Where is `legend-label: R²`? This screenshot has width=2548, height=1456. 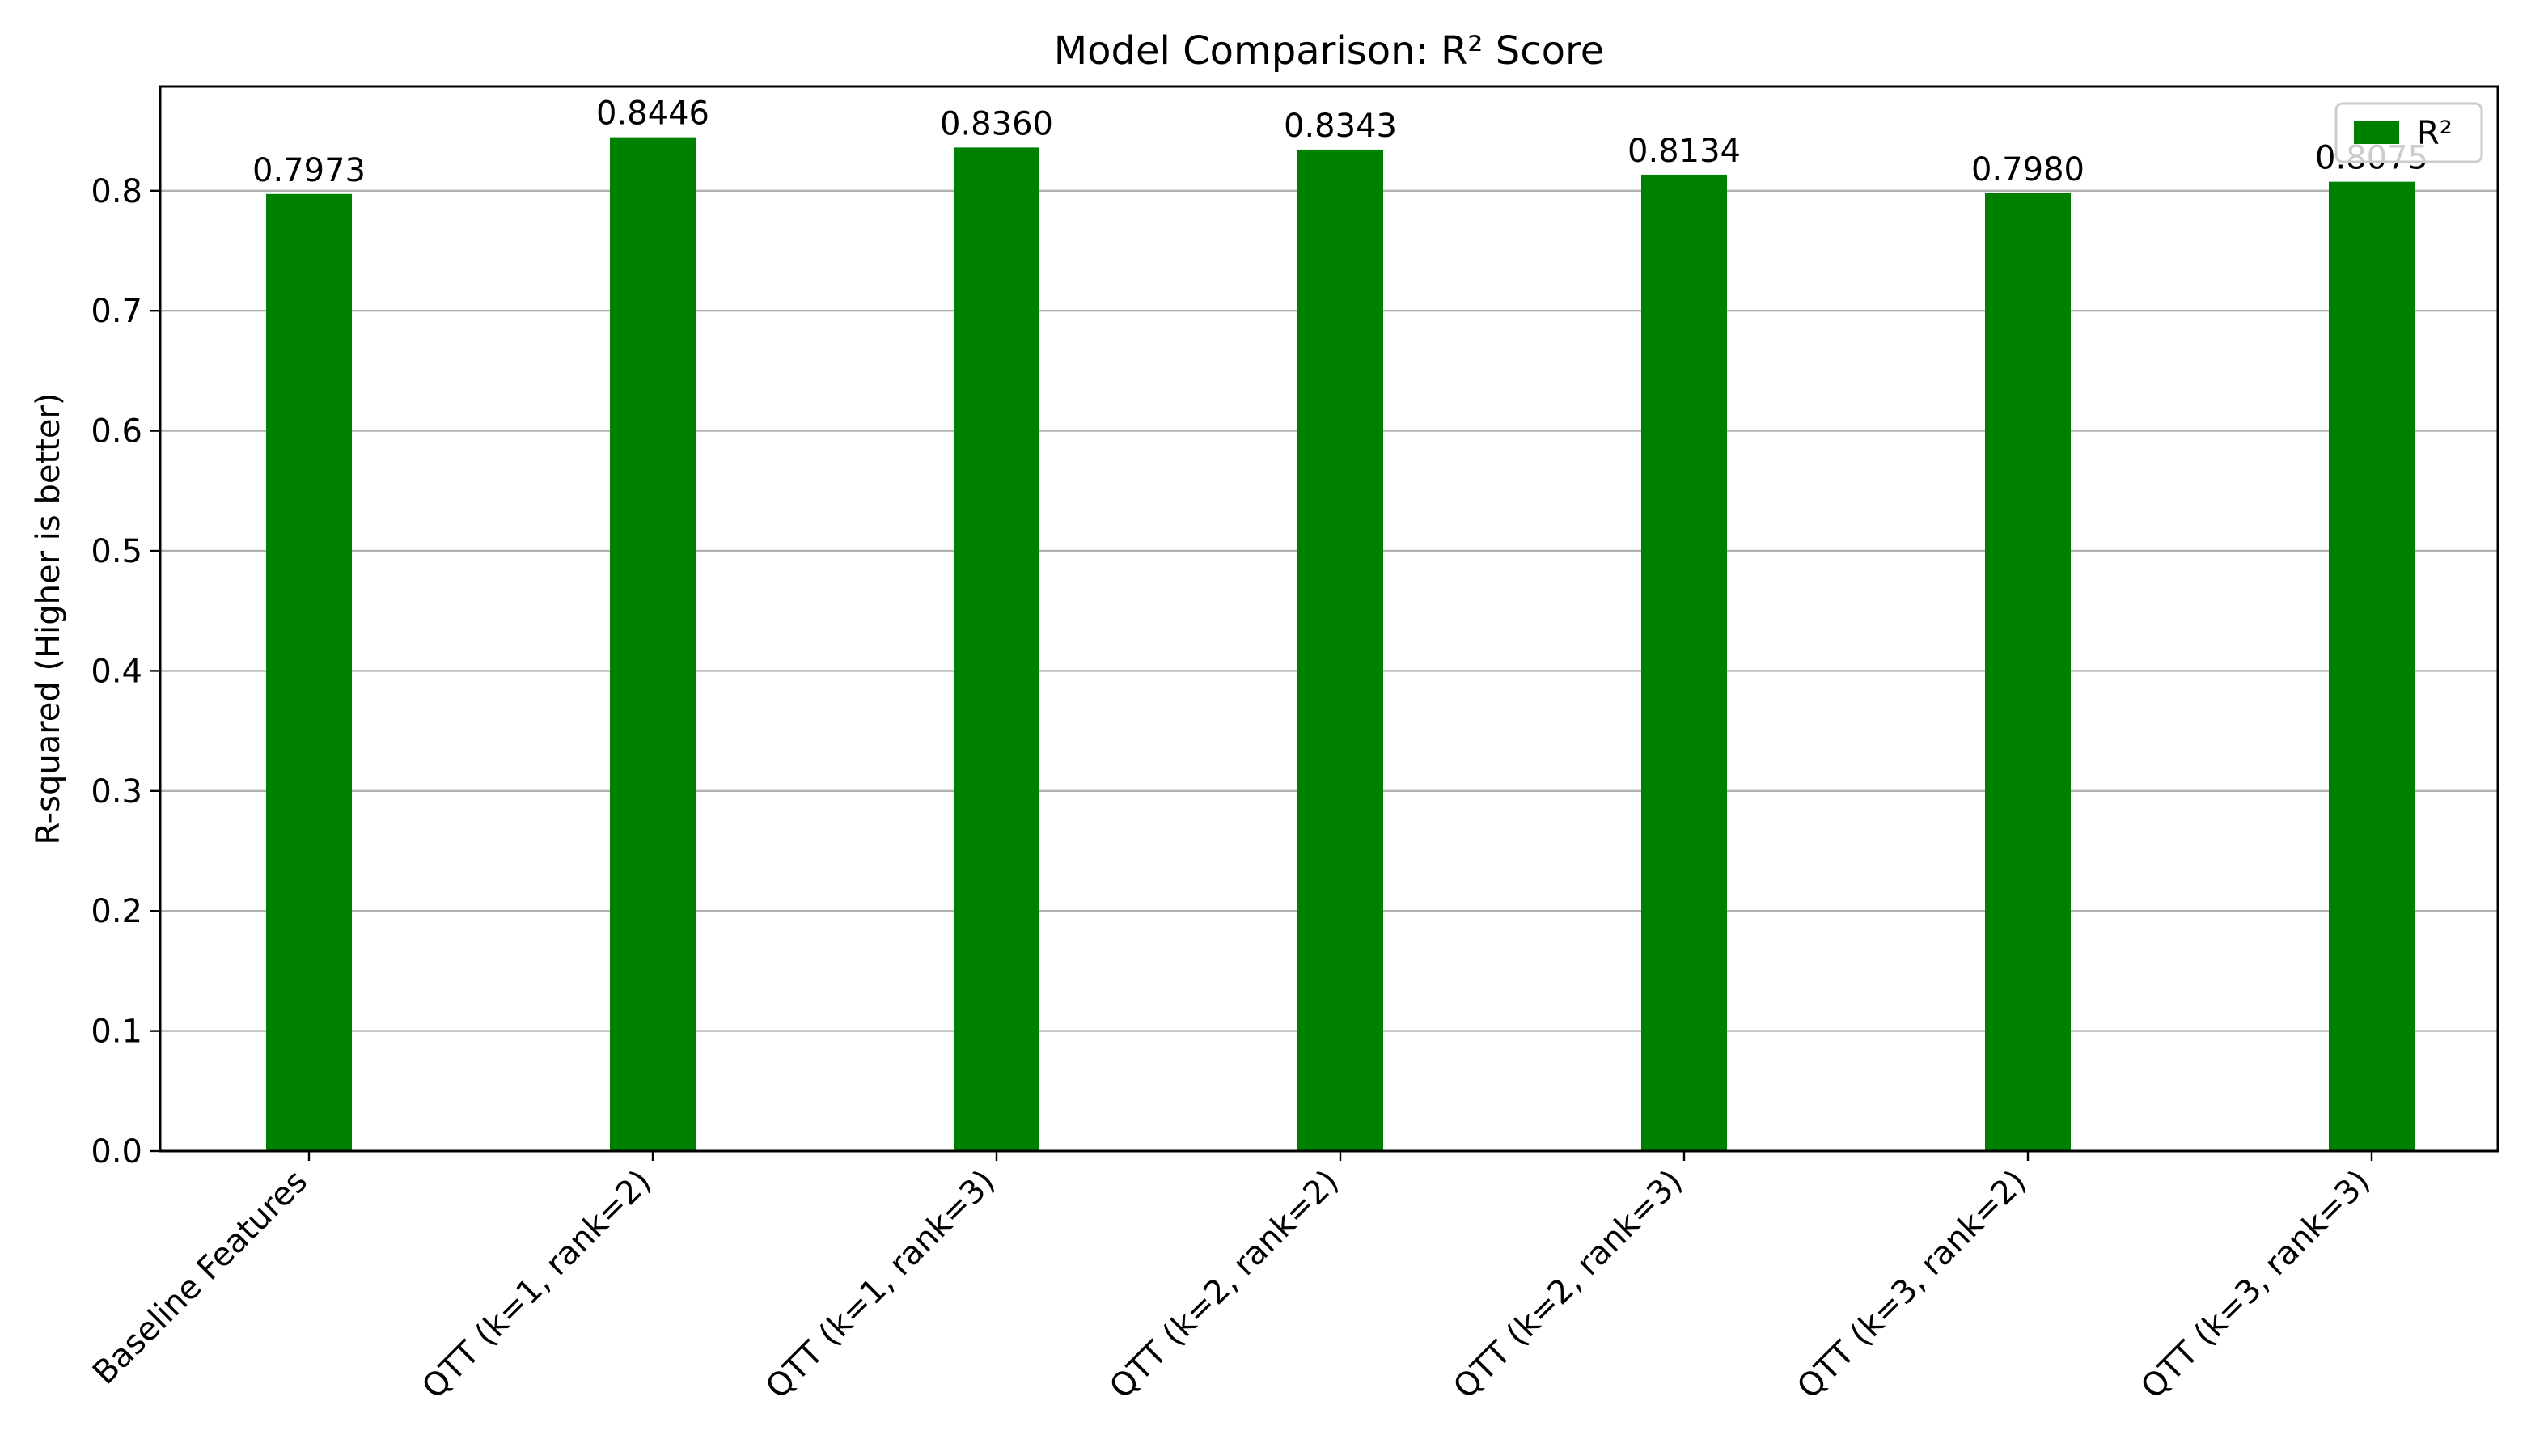 legend-label: R² is located at coordinates (2435, 133).